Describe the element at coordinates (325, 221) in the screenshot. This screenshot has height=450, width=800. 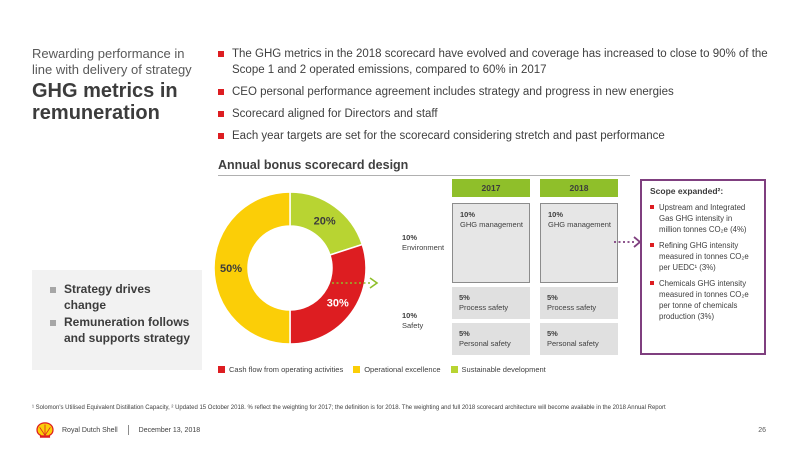
I see `donut-slice-label: 20%` at that location.